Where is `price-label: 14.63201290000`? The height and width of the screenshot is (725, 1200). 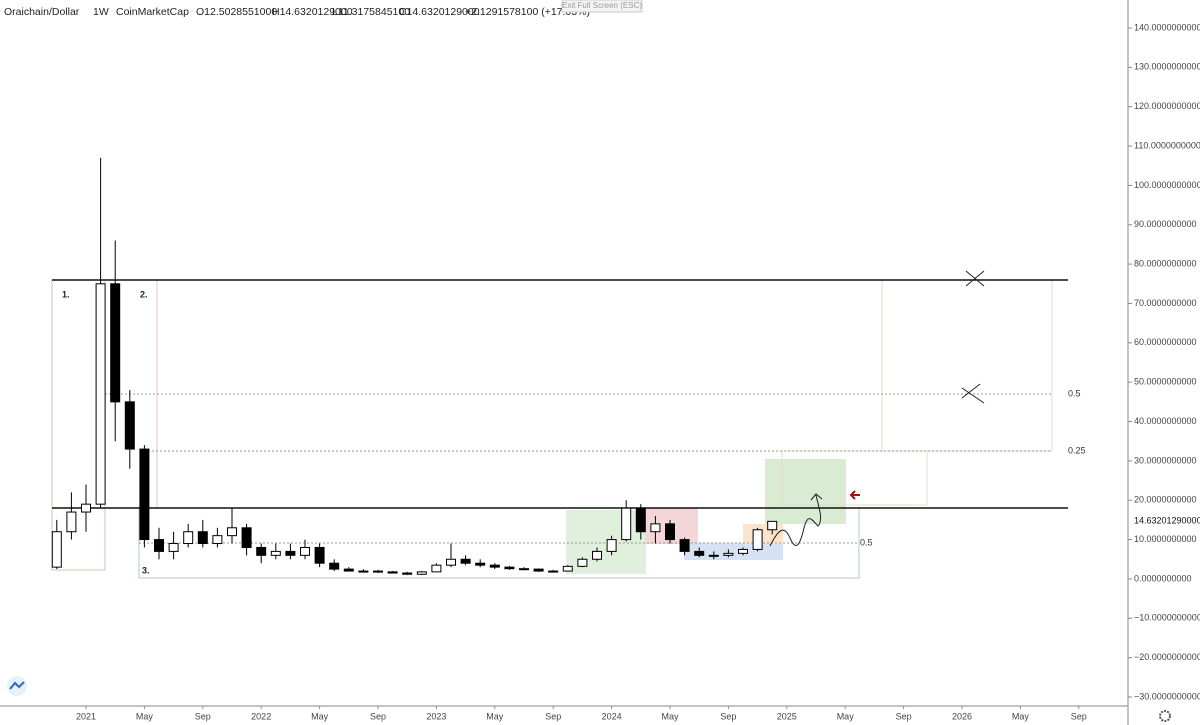 price-label: 14.63201290000 is located at coordinates (1167, 521).